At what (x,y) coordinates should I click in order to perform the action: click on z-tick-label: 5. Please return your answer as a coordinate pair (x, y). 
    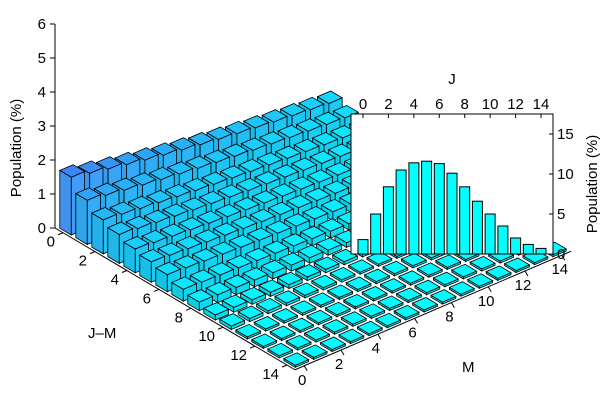
    Looking at the image, I should click on (42, 58).